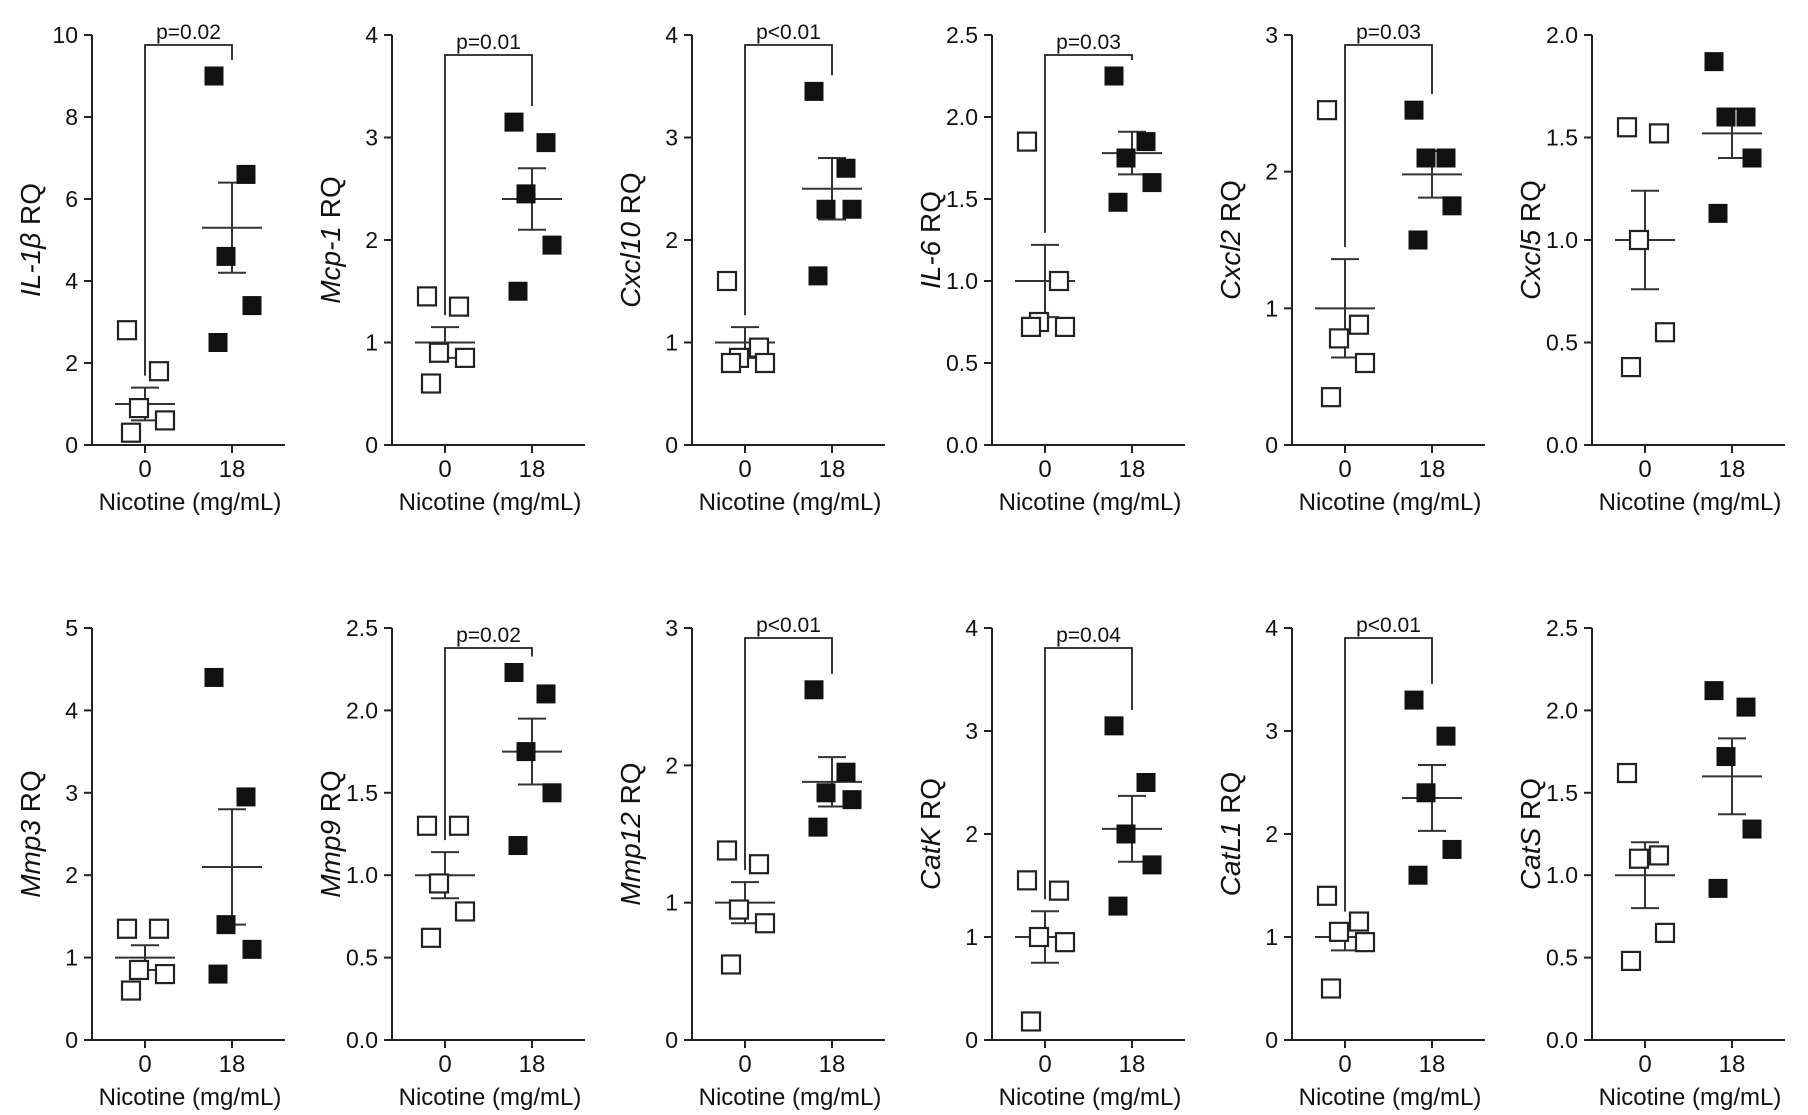 The height and width of the screenshot is (1115, 1808). Describe the element at coordinates (1530, 858) in the screenshot. I see `y-axis-gene: CatS` at that location.